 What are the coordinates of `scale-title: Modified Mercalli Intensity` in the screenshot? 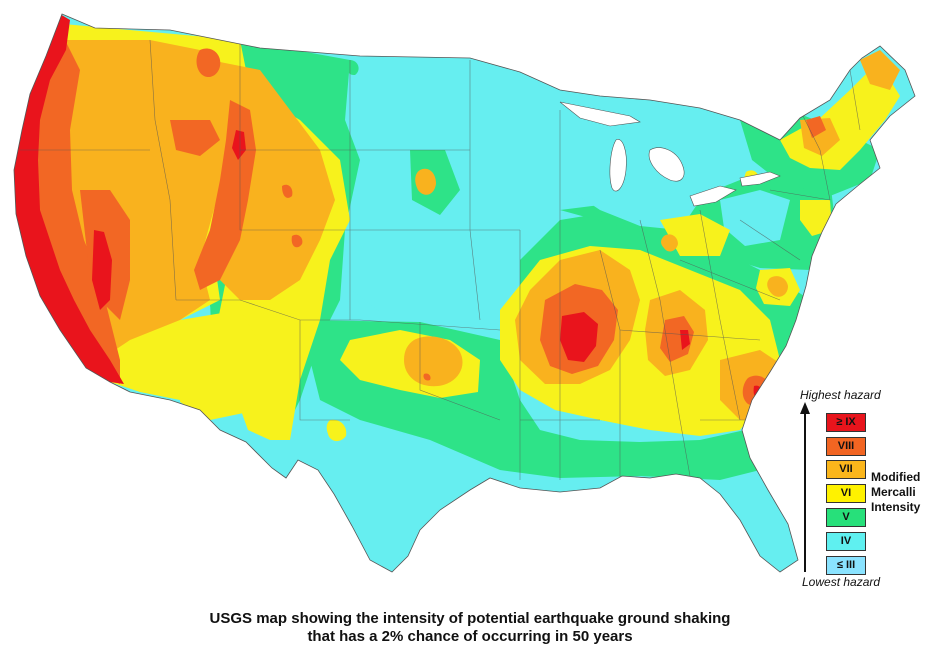 It's located at (904, 492).